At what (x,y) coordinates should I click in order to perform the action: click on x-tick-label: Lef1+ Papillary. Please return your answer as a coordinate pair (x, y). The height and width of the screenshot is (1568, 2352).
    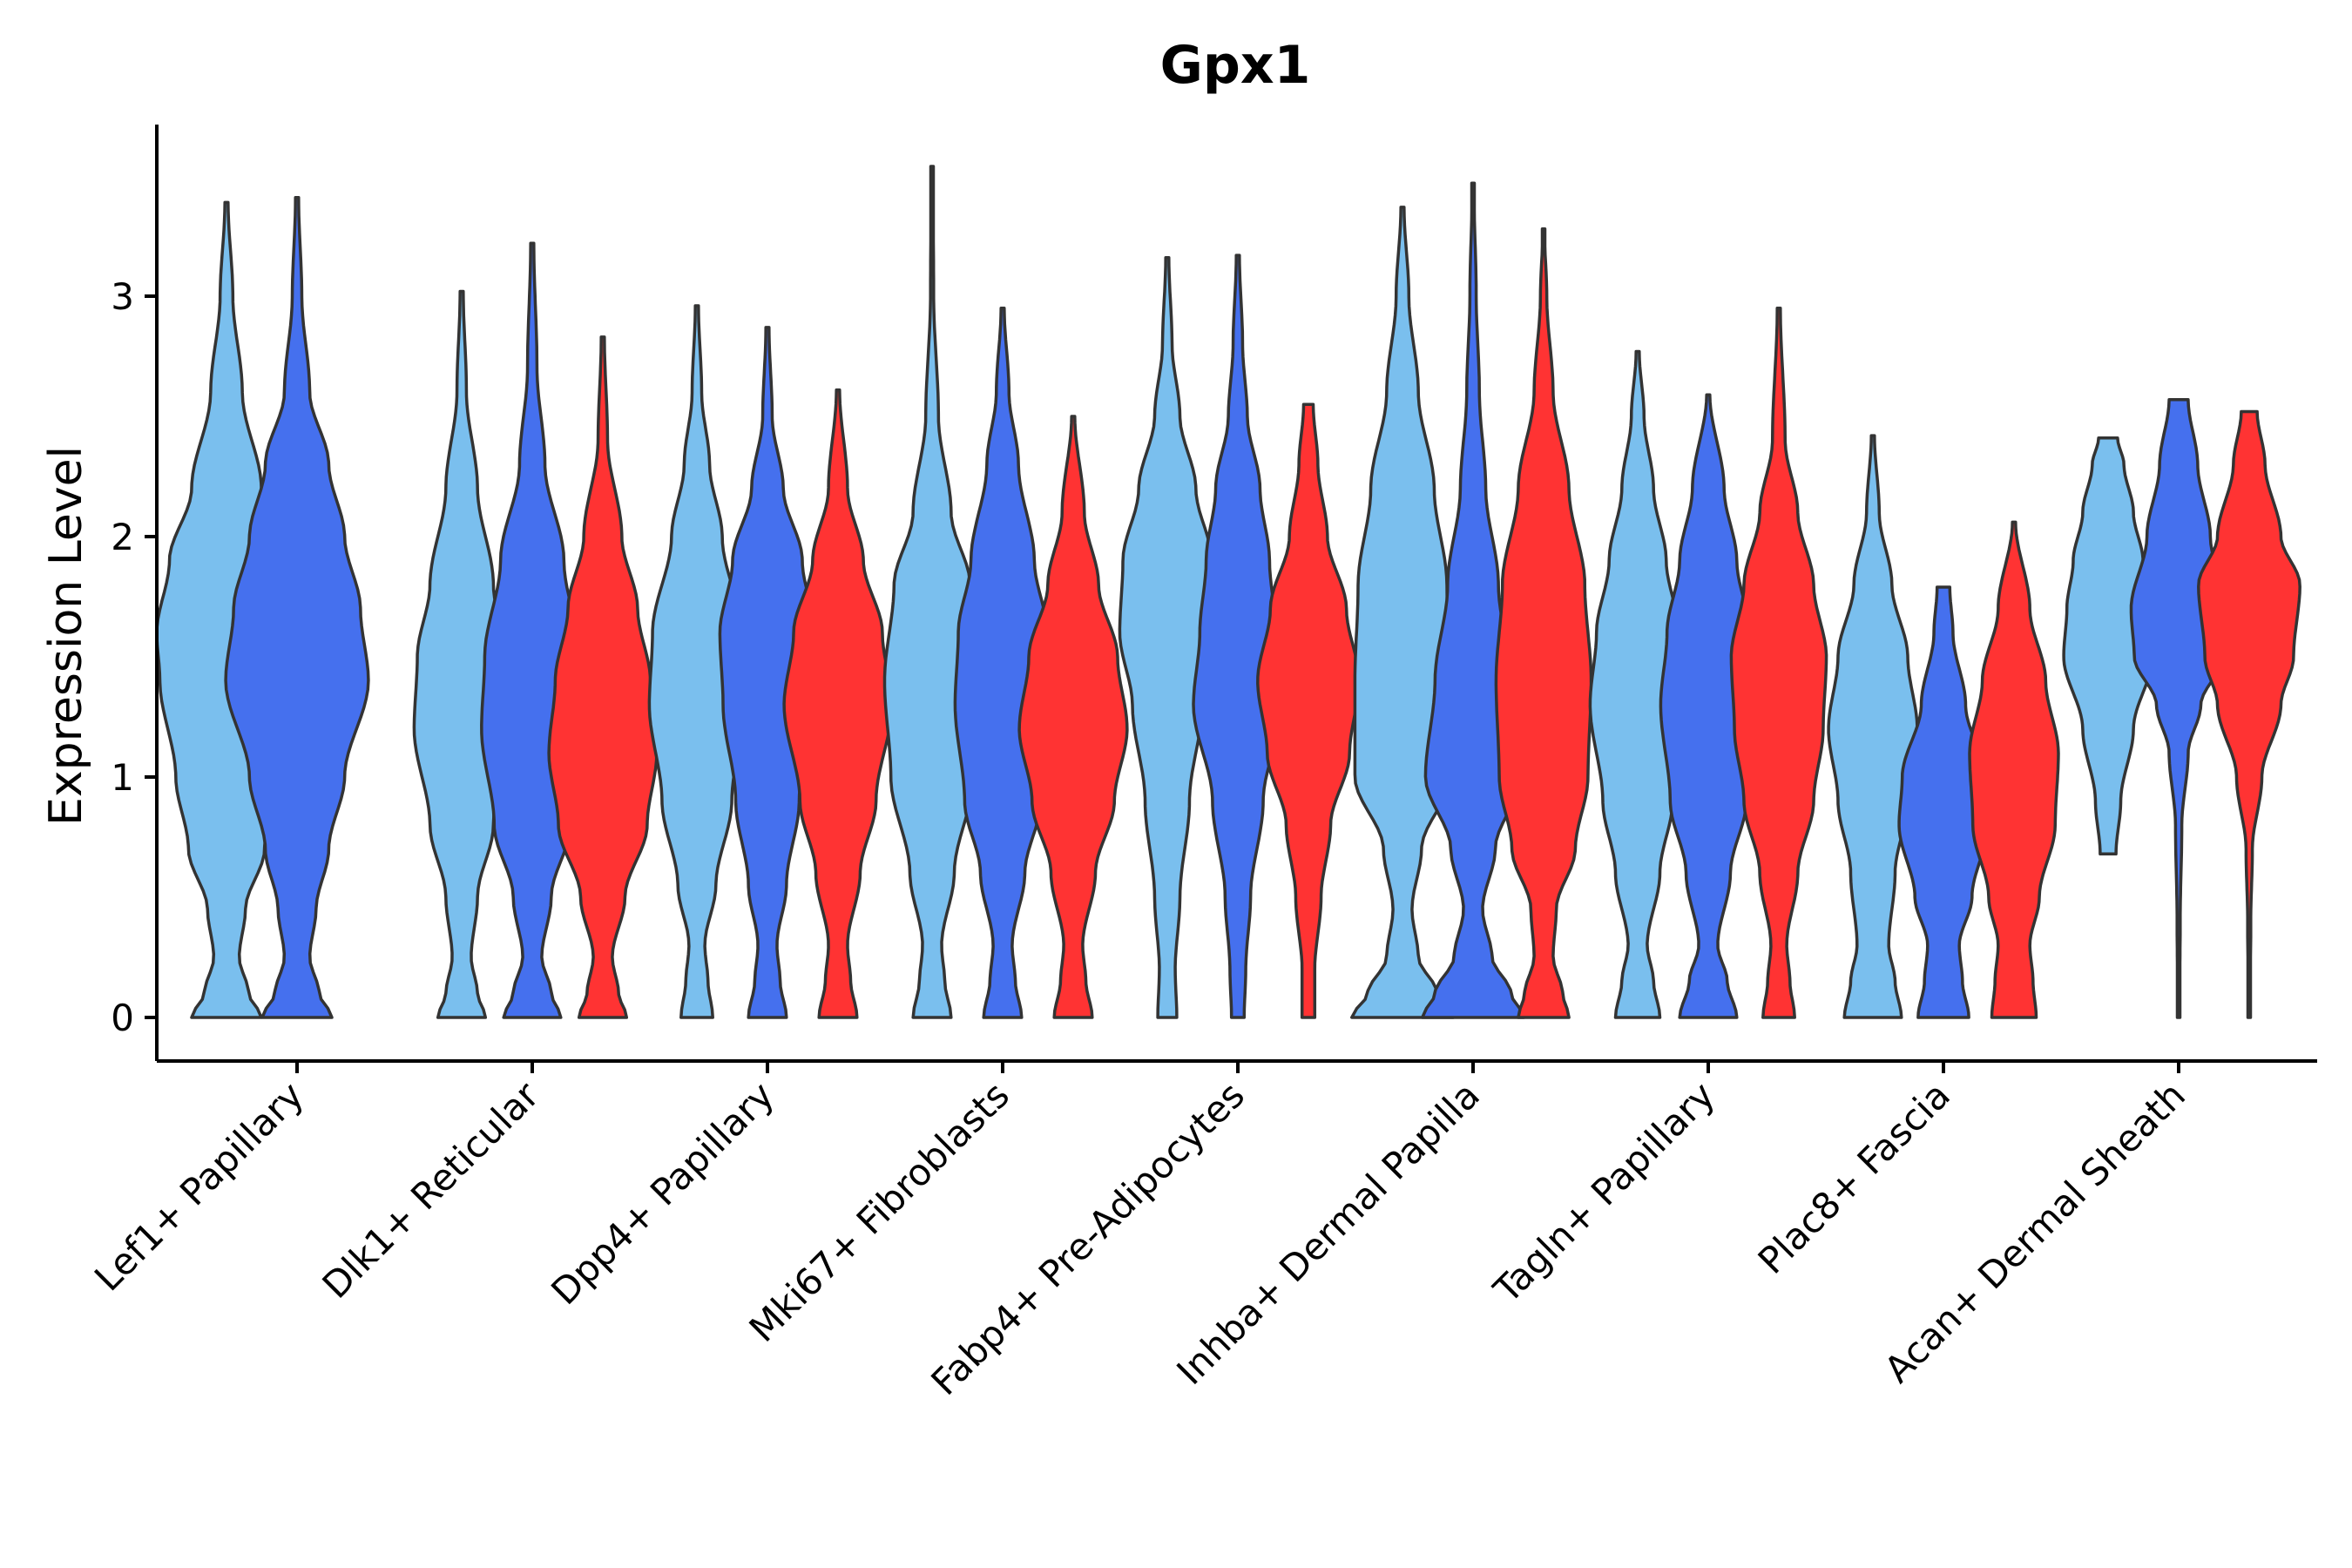
    Looking at the image, I should click on (199, 1186).